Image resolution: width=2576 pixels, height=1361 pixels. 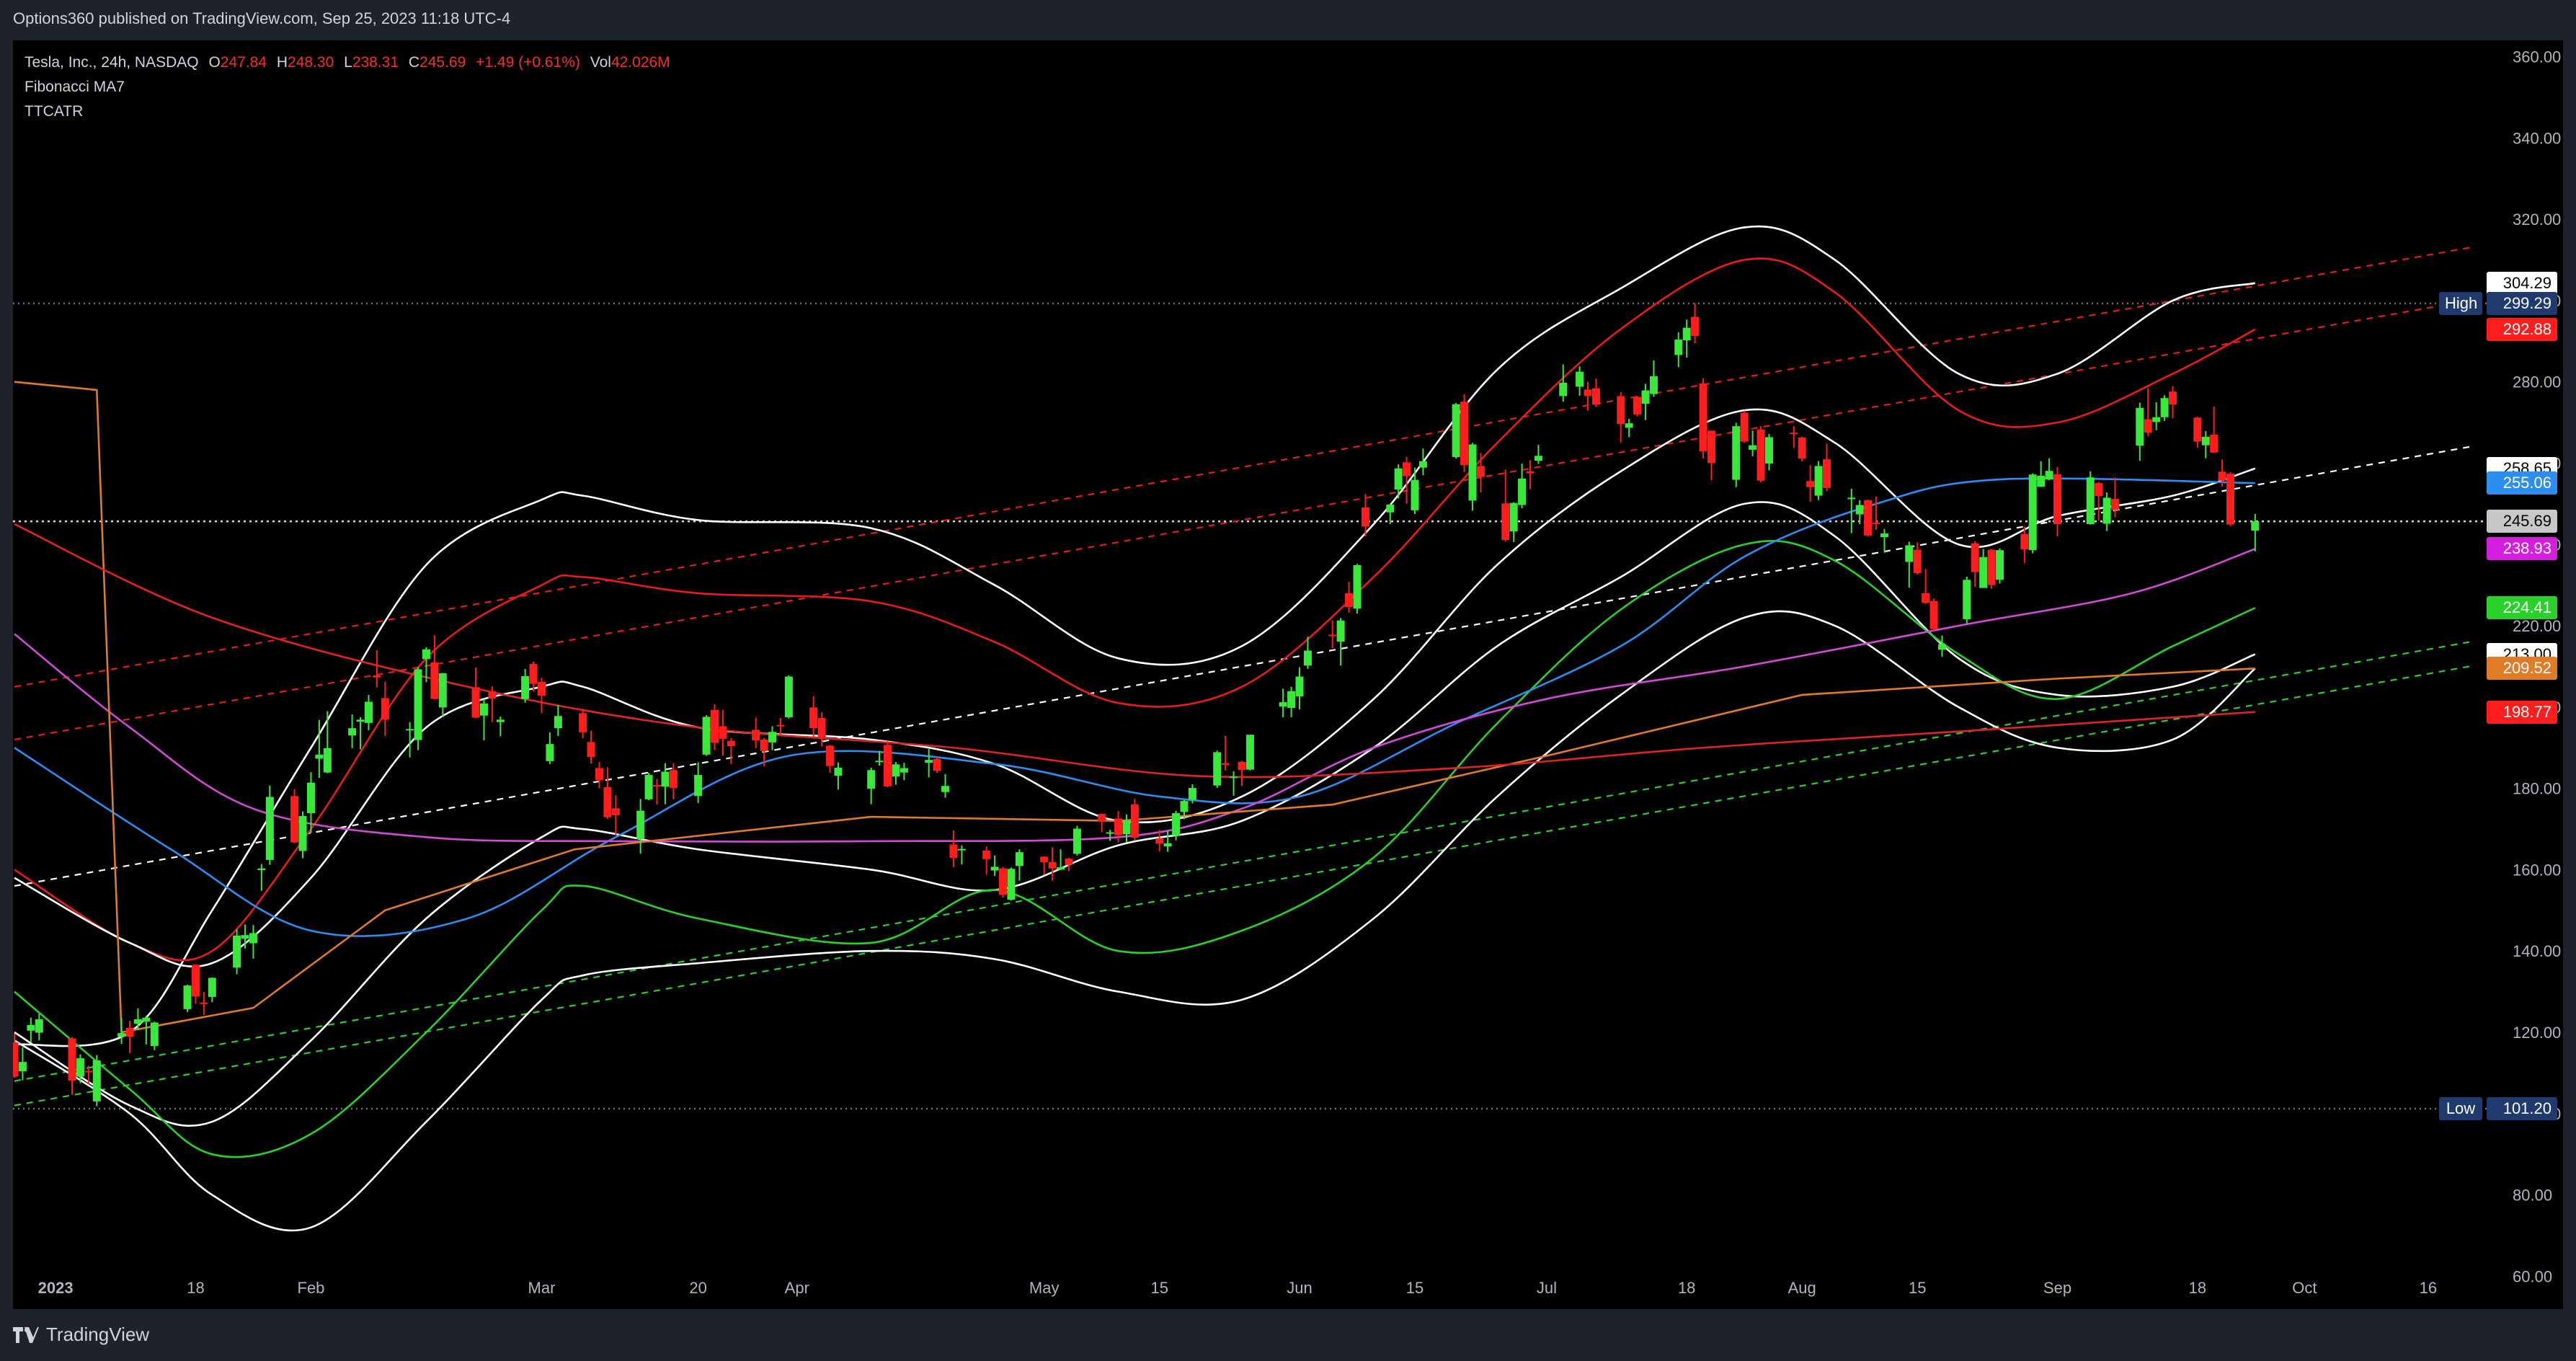 What do you see at coordinates (2537, 382) in the screenshot?
I see `y-tick-label: 280.00` at bounding box center [2537, 382].